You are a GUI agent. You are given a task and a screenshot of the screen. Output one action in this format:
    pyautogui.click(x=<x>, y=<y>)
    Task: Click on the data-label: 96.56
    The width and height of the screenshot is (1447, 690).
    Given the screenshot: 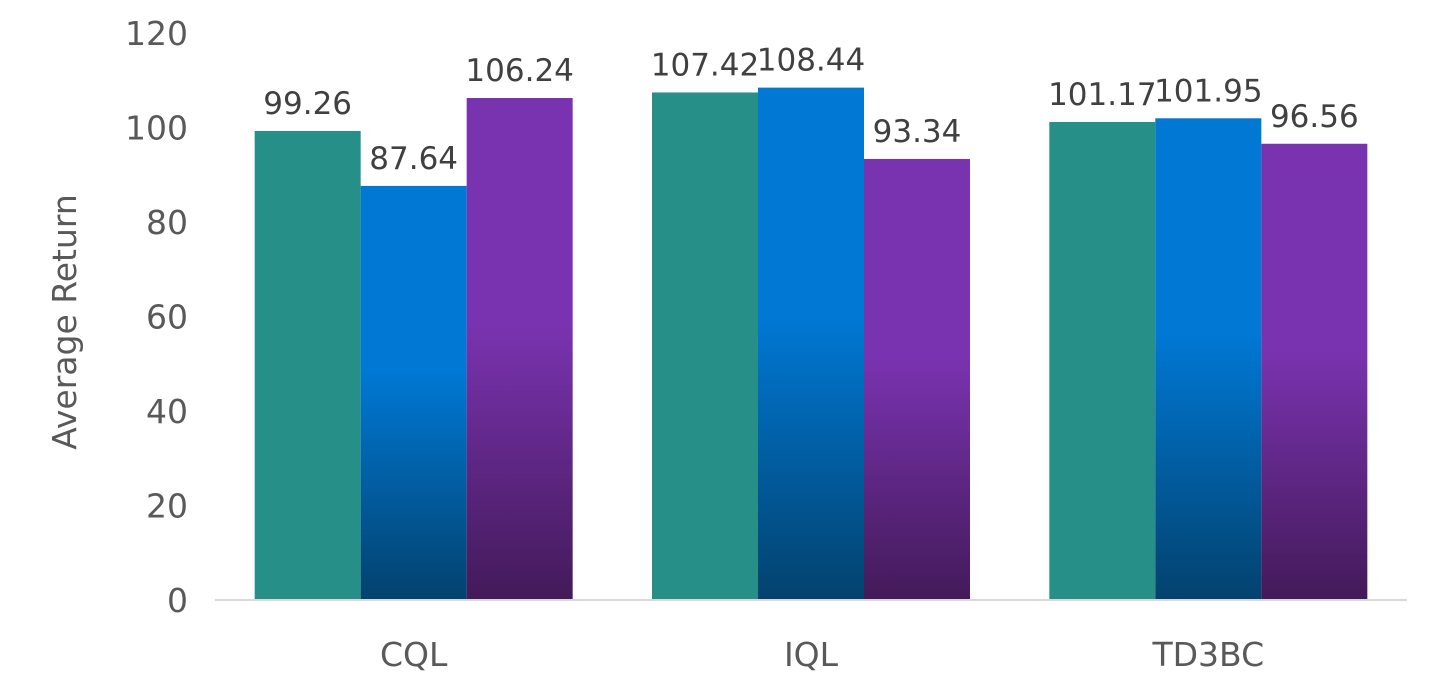 What is the action you would take?
    pyautogui.click(x=1314, y=117)
    